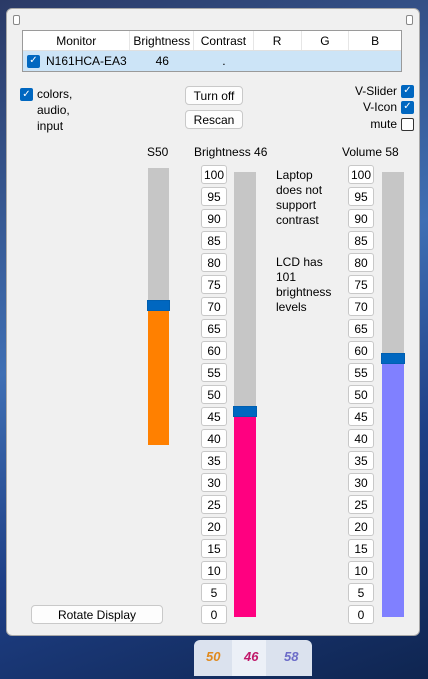 This screenshot has width=428, height=679. What do you see at coordinates (299, 262) in the screenshot?
I see `note-line: LCD has` at bounding box center [299, 262].